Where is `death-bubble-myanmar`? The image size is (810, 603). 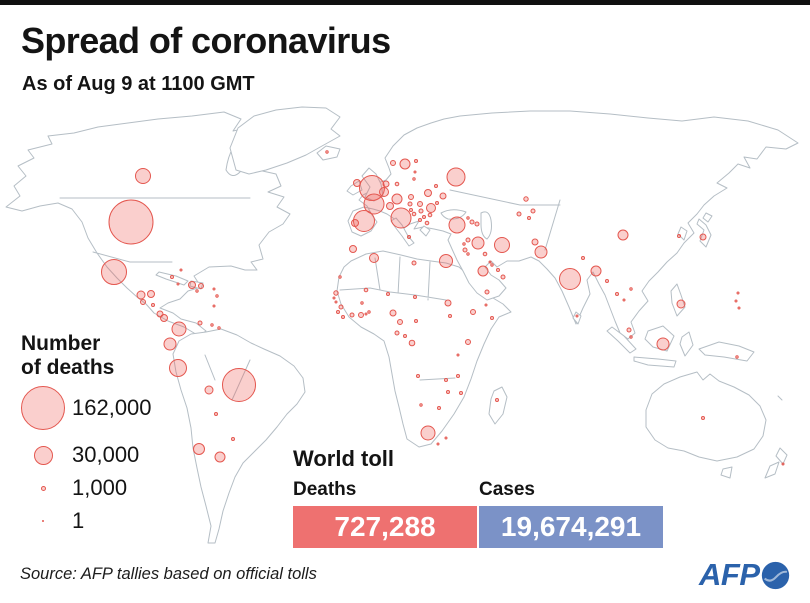
death-bubble-myanmar is located at coordinates (607, 281).